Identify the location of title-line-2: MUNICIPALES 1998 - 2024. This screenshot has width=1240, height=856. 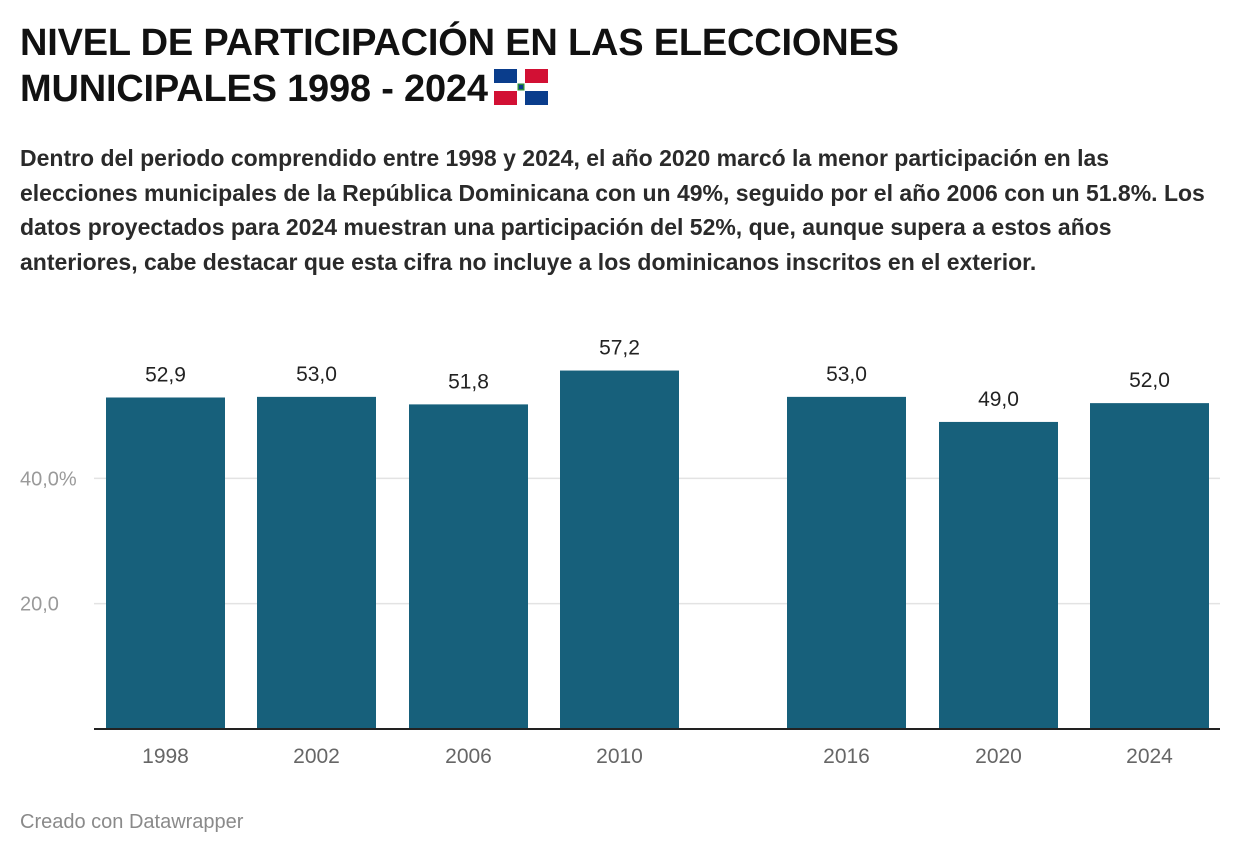
(610, 91).